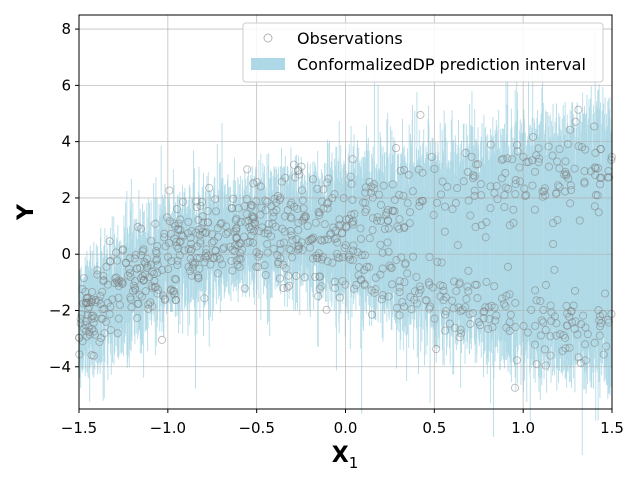 The width and height of the screenshot is (640, 480). Describe the element at coordinates (168, 428) in the screenshot. I see `x-tick-label: −1.0` at that location.